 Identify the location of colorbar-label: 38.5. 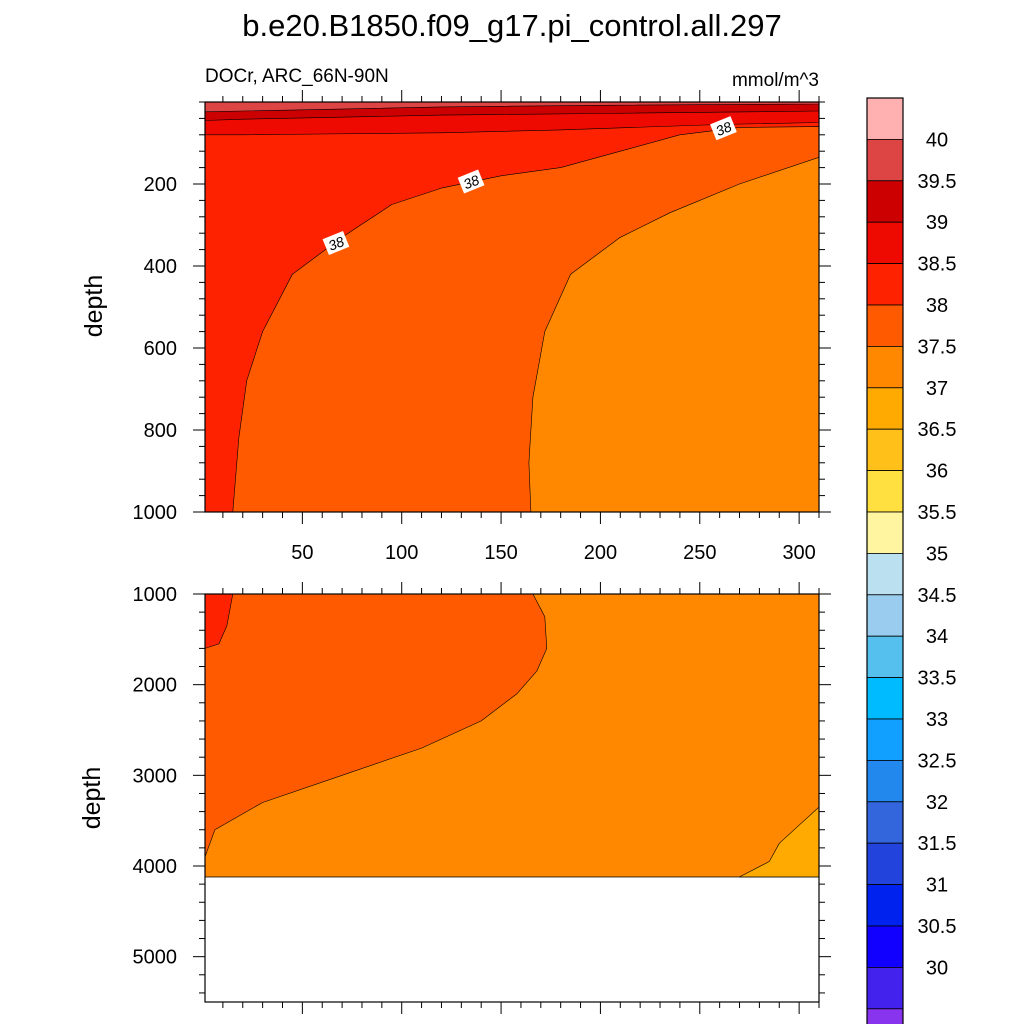
(937, 265).